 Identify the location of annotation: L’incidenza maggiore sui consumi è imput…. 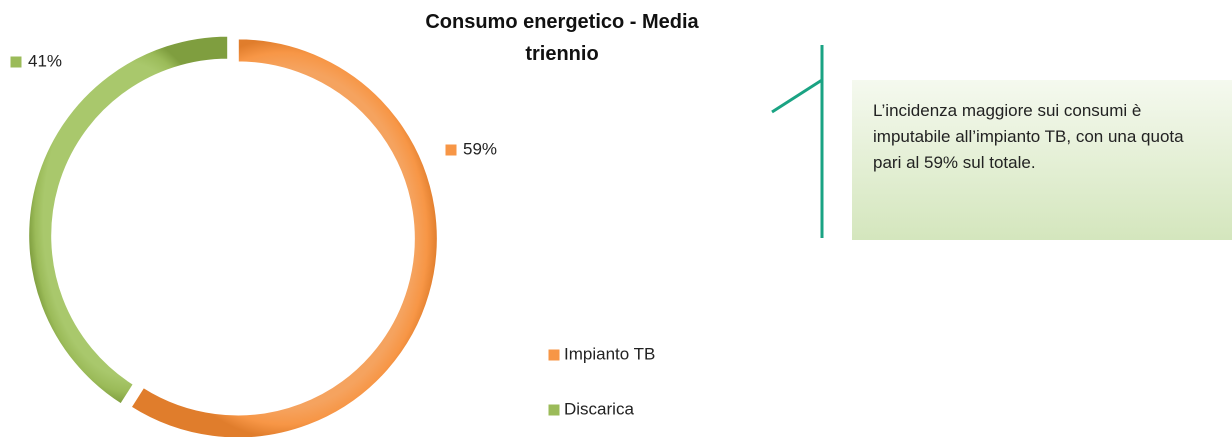
(1042, 160).